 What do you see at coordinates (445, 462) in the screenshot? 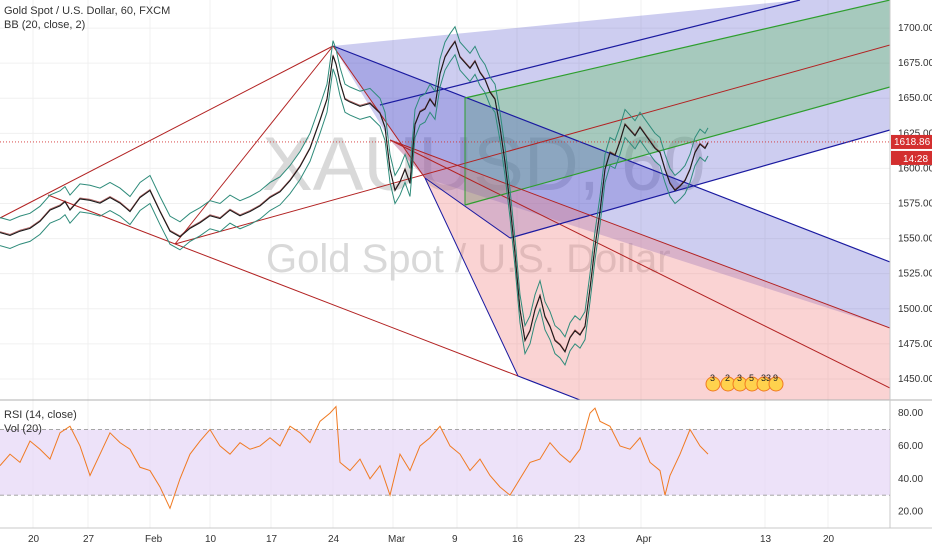
I see `rsi-band` at bounding box center [445, 462].